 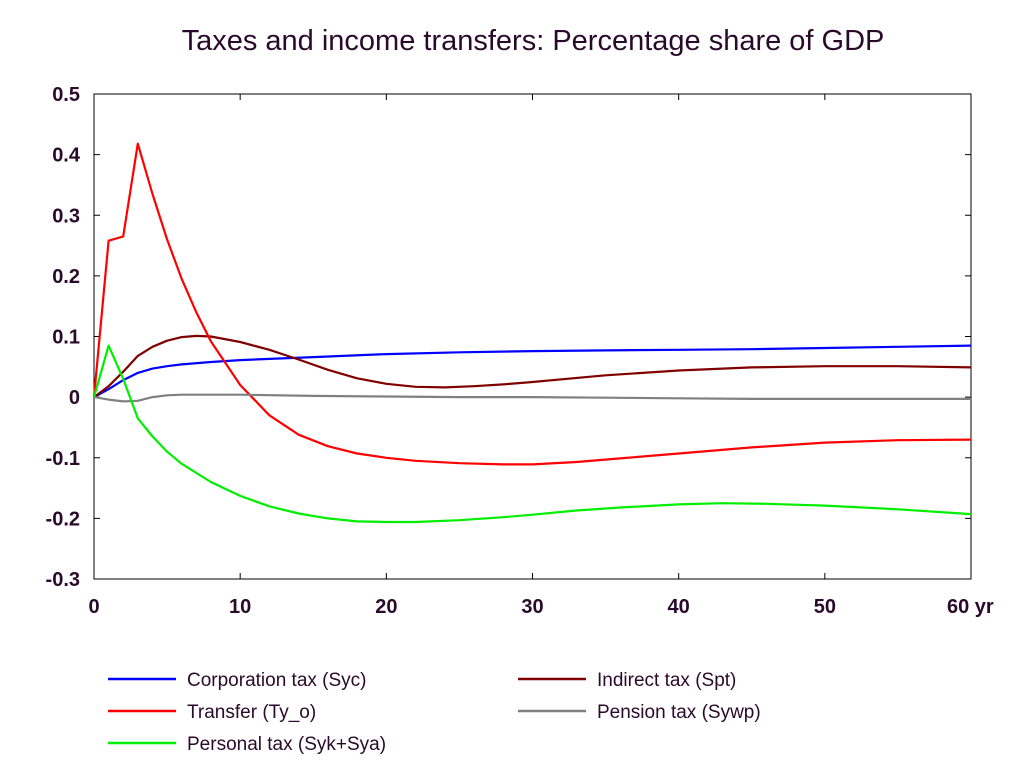 I want to click on legend-label: Transfer (Ty_o), so click(x=251, y=712).